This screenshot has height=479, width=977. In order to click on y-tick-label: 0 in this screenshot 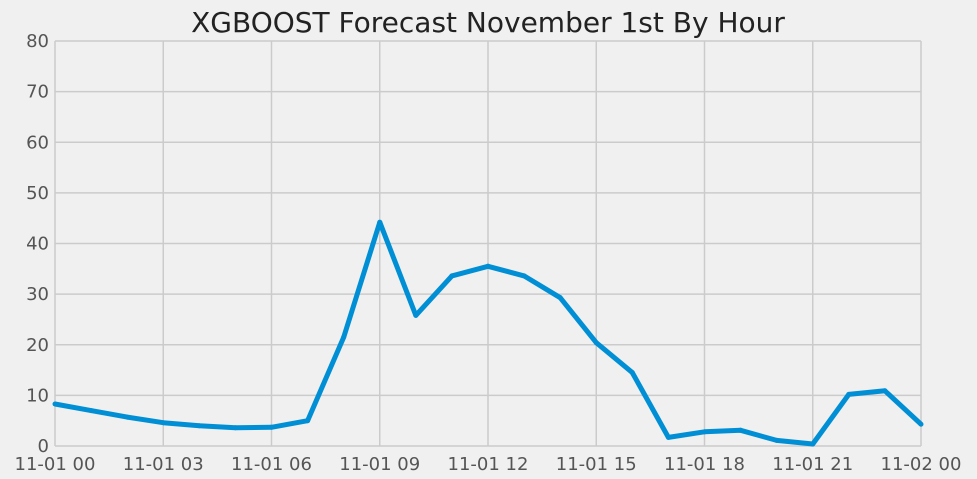, I will do `click(43, 446)`.